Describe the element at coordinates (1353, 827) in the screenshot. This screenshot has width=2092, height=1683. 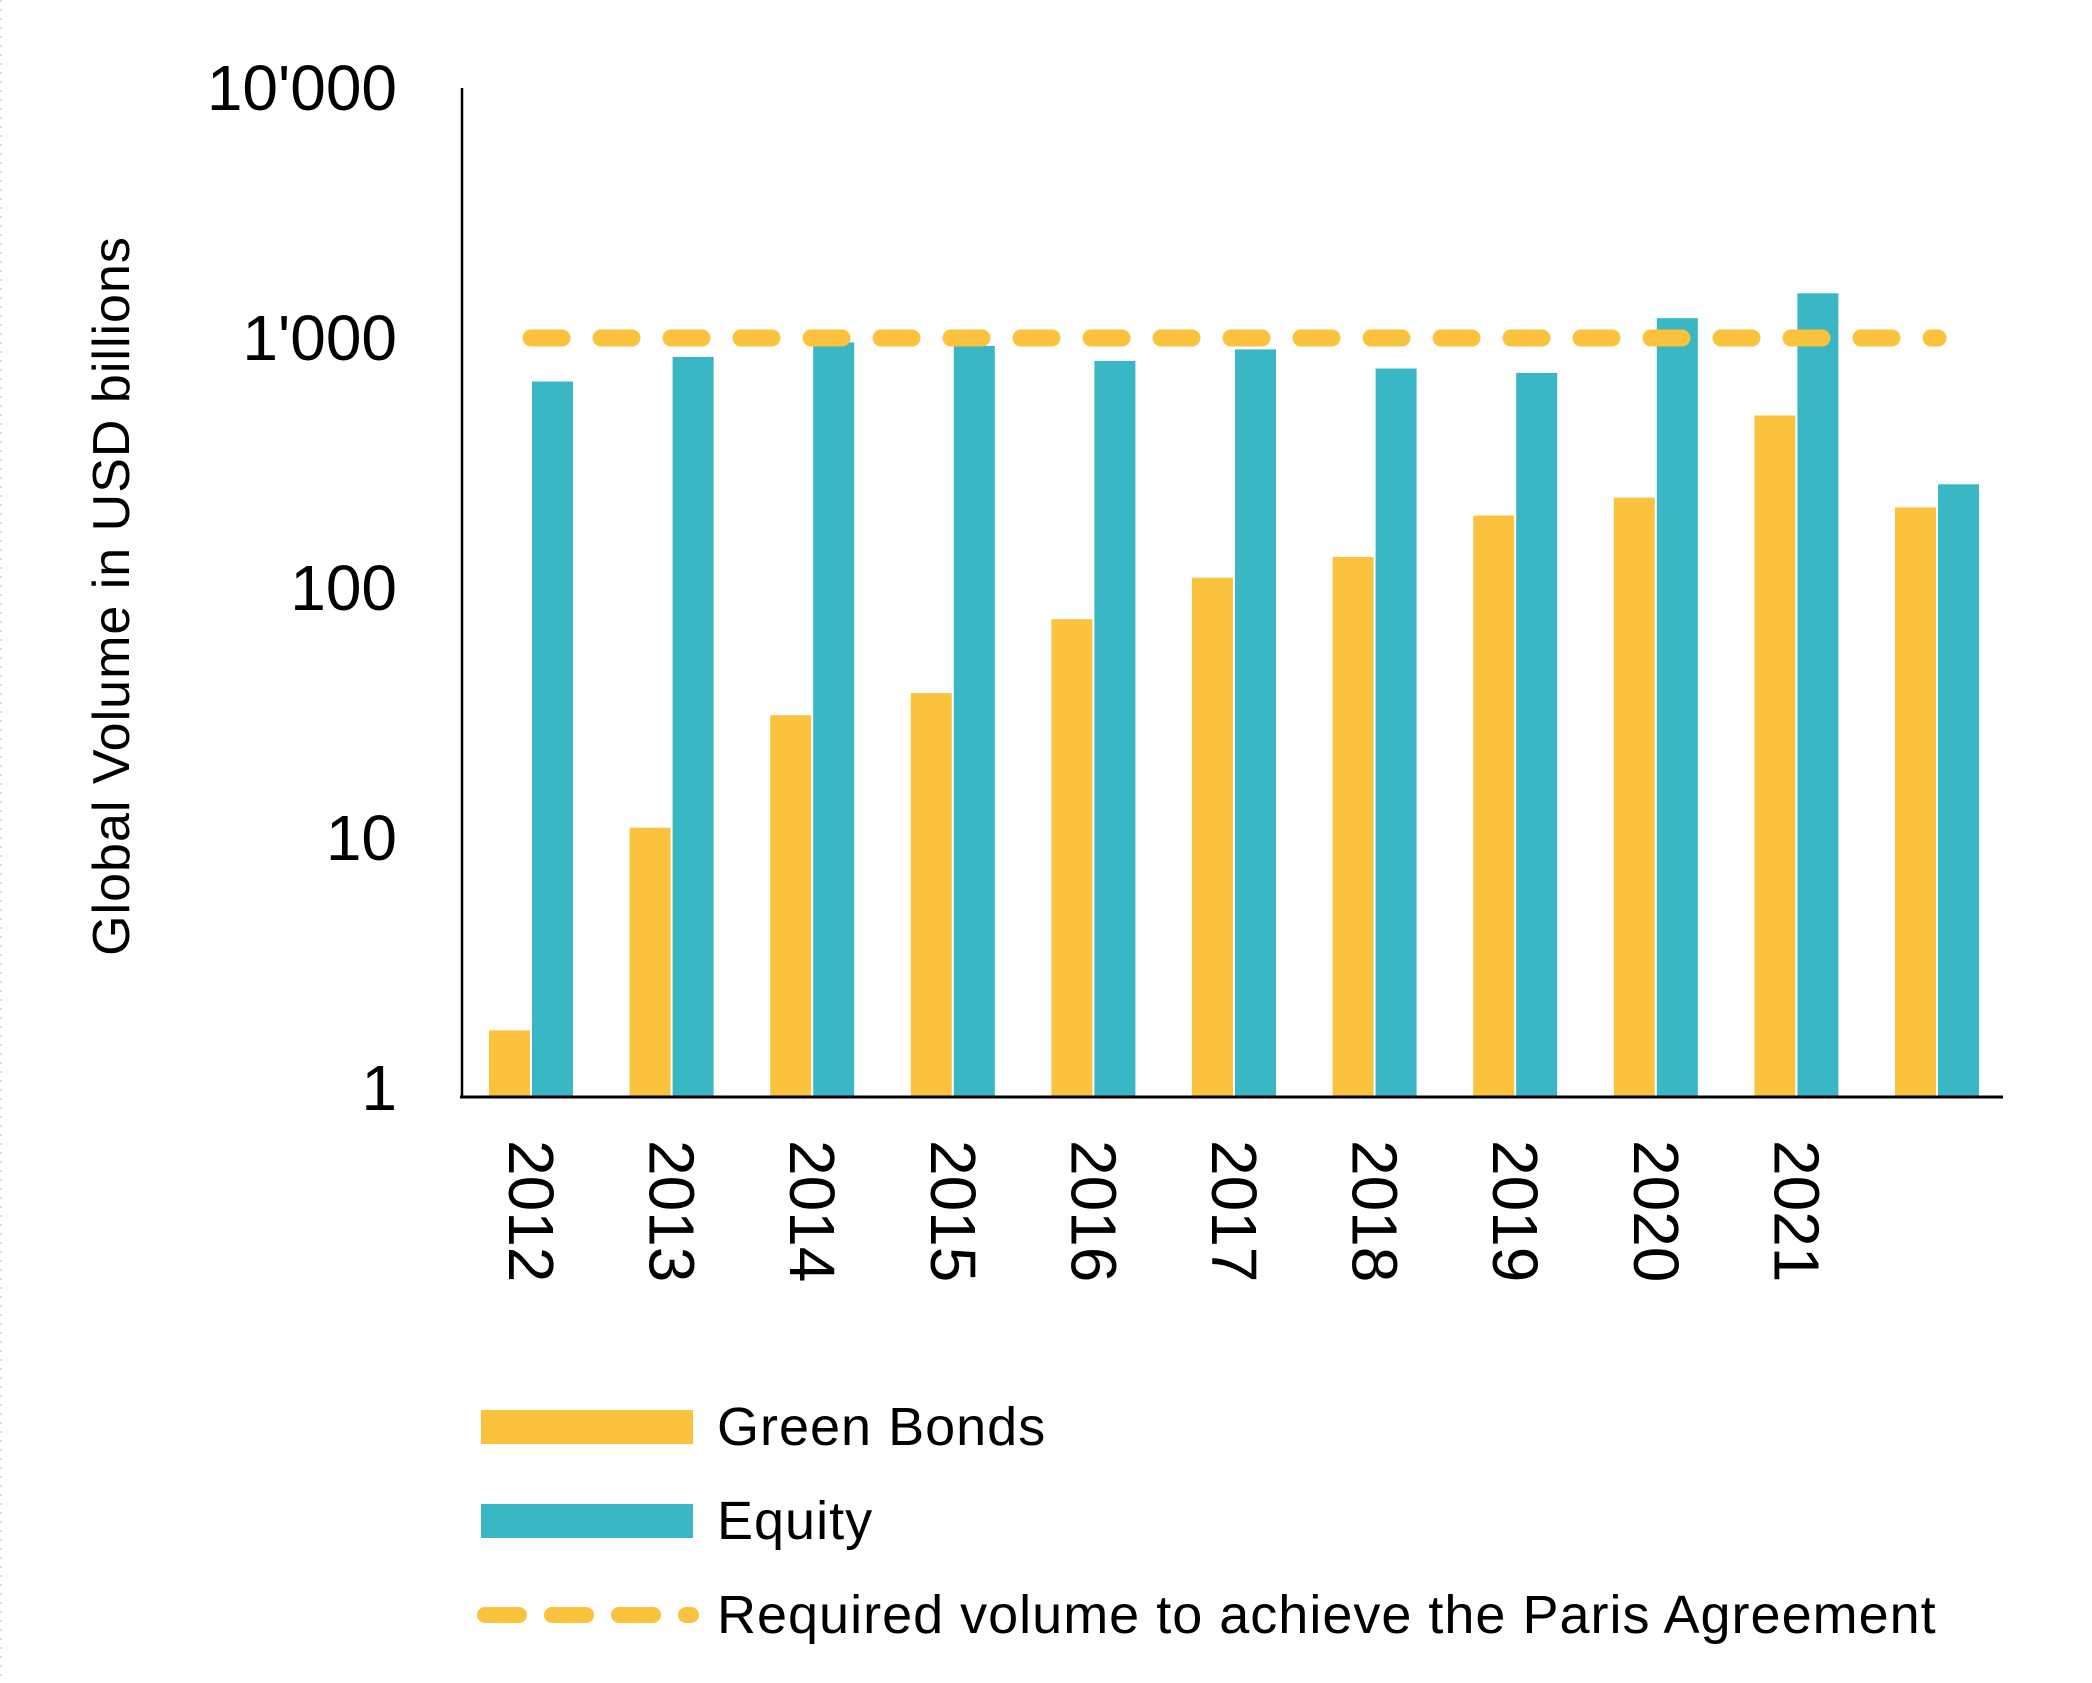
I see `bar-green-bonds-2018` at that location.